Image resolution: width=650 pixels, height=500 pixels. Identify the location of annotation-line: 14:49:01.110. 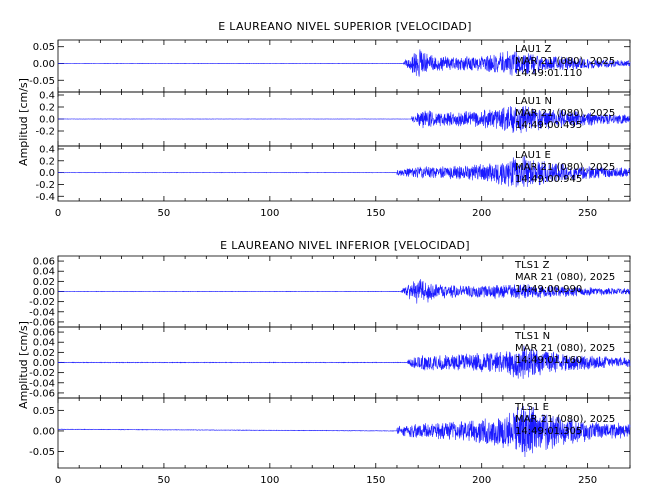
(548, 73).